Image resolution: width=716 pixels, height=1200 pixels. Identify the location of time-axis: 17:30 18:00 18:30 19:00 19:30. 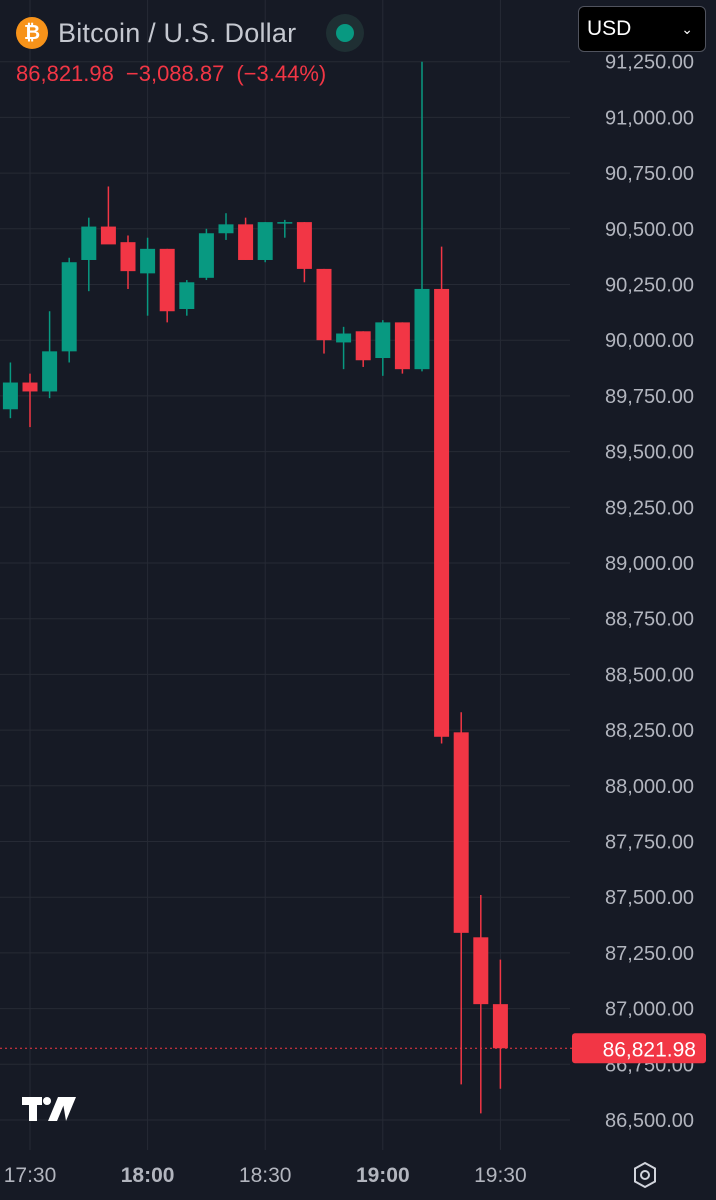
(265, 1175).